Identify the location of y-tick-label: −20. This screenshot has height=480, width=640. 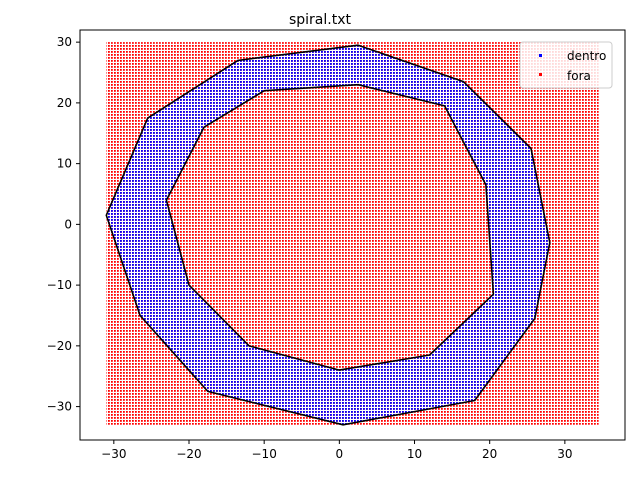
(59, 346).